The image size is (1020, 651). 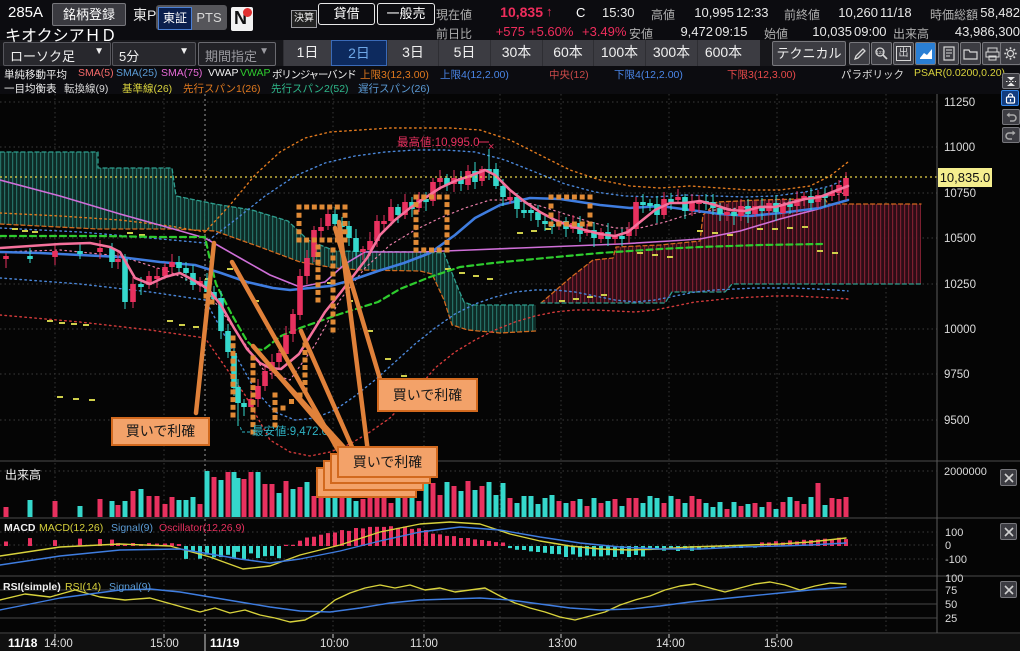 I want to click on svg-text: 10000, so click(x=960, y=330).